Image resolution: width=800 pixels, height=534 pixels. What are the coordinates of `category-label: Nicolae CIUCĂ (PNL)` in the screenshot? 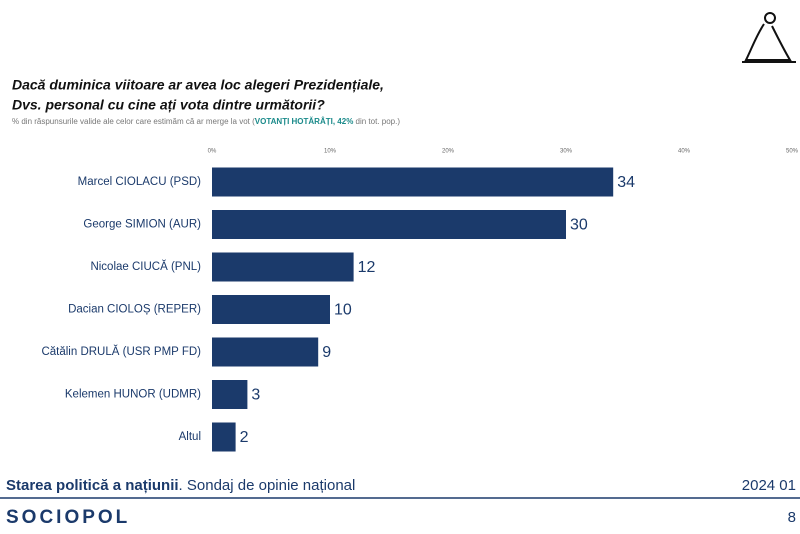 It's located at (145, 266).